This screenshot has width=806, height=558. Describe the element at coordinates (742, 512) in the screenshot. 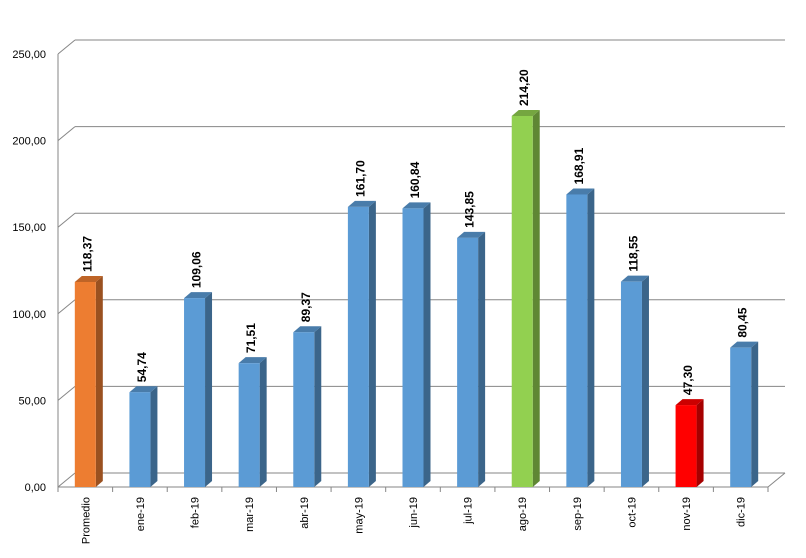

I see `x-tick-label: dic-19` at that location.